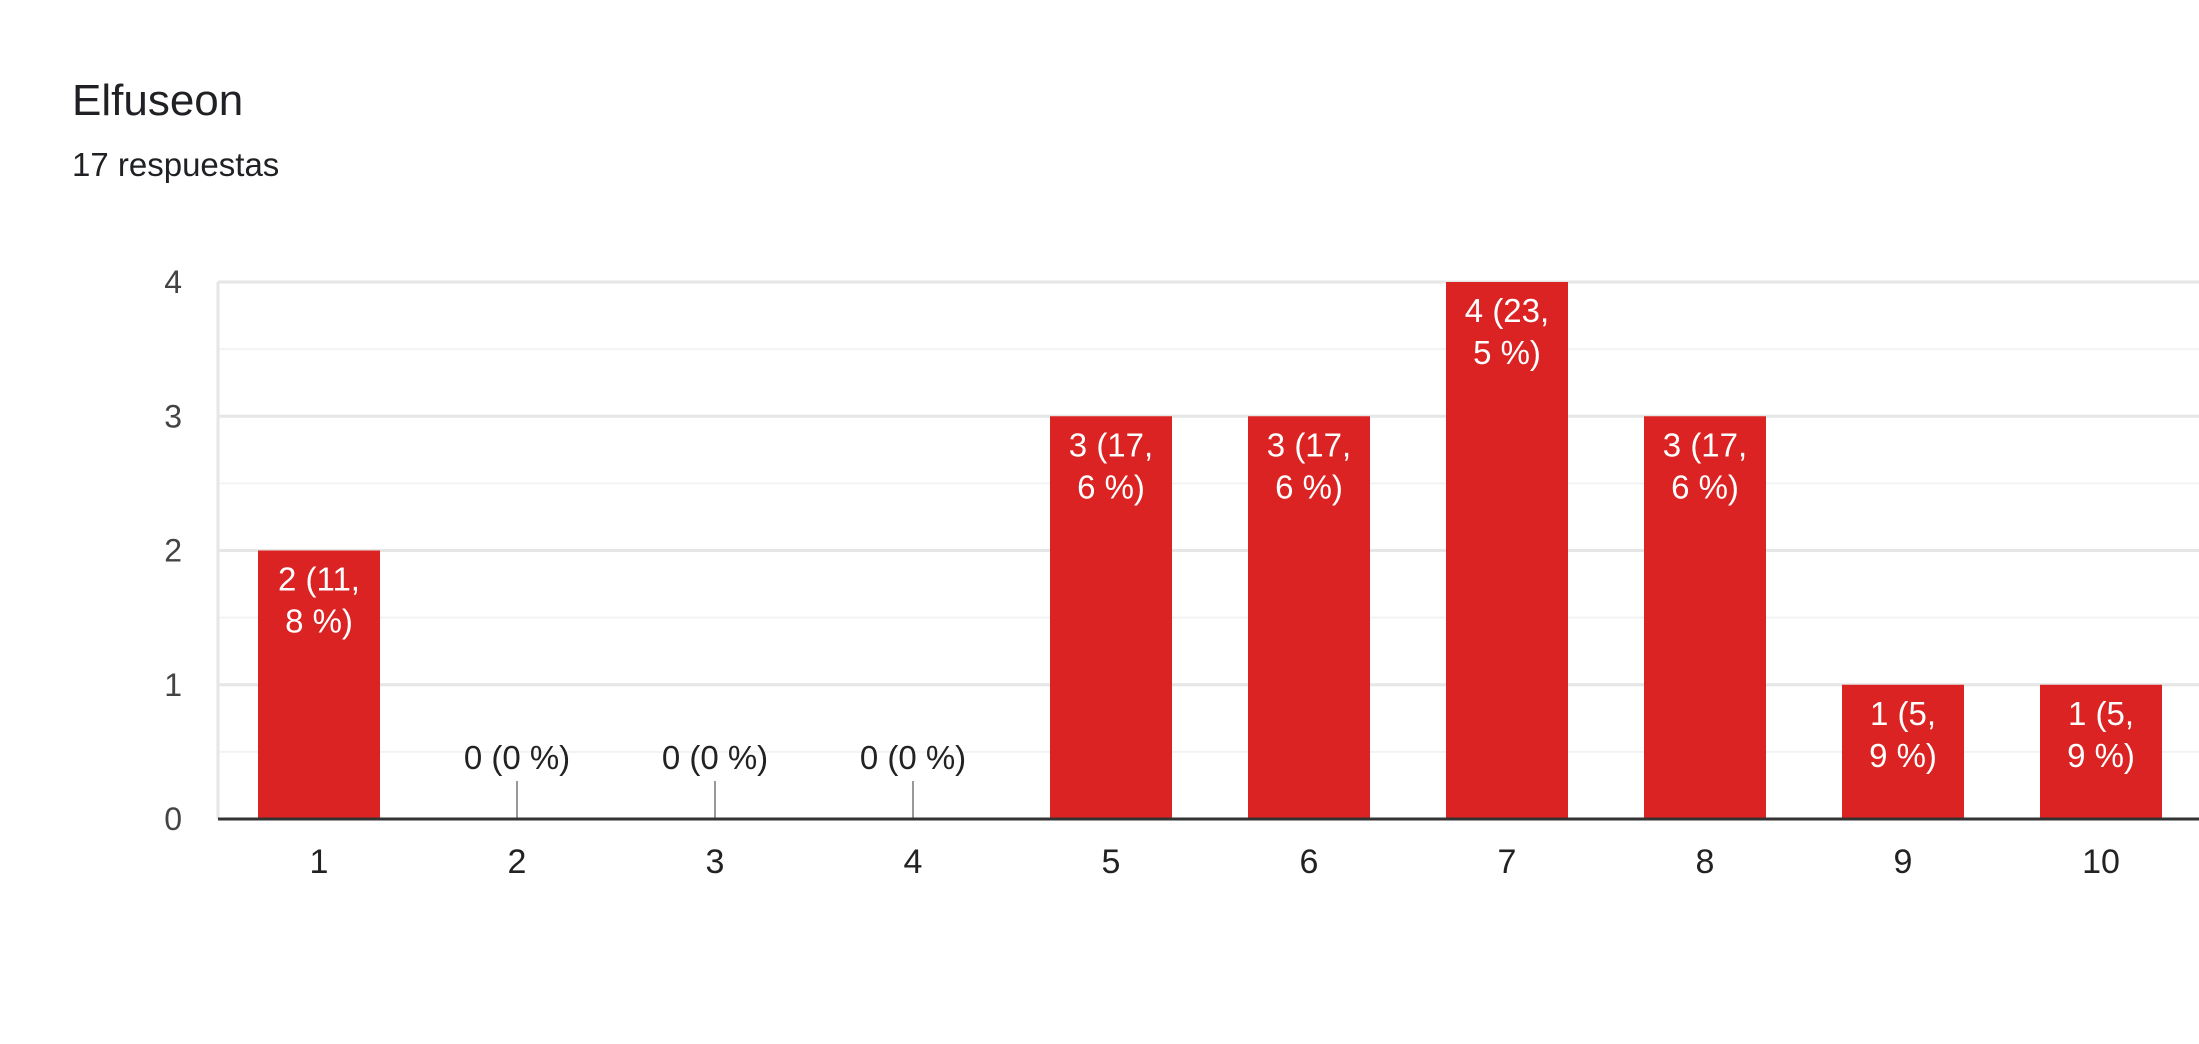 The image size is (2199, 1044). I want to click on y-tick-label: 0, so click(173, 819).